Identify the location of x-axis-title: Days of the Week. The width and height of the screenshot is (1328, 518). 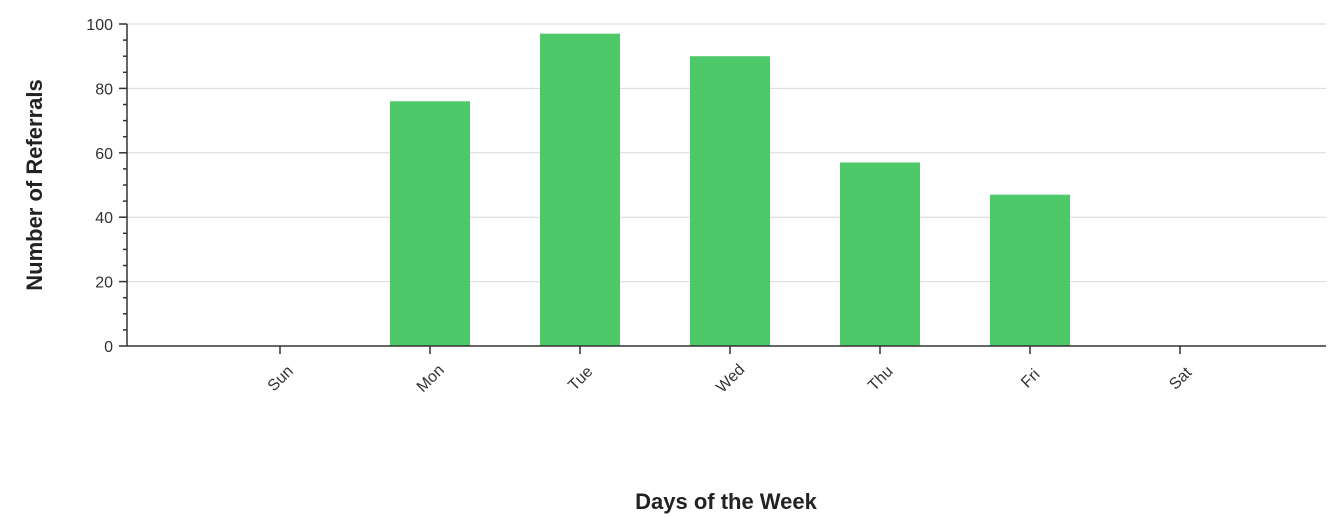
(726, 501).